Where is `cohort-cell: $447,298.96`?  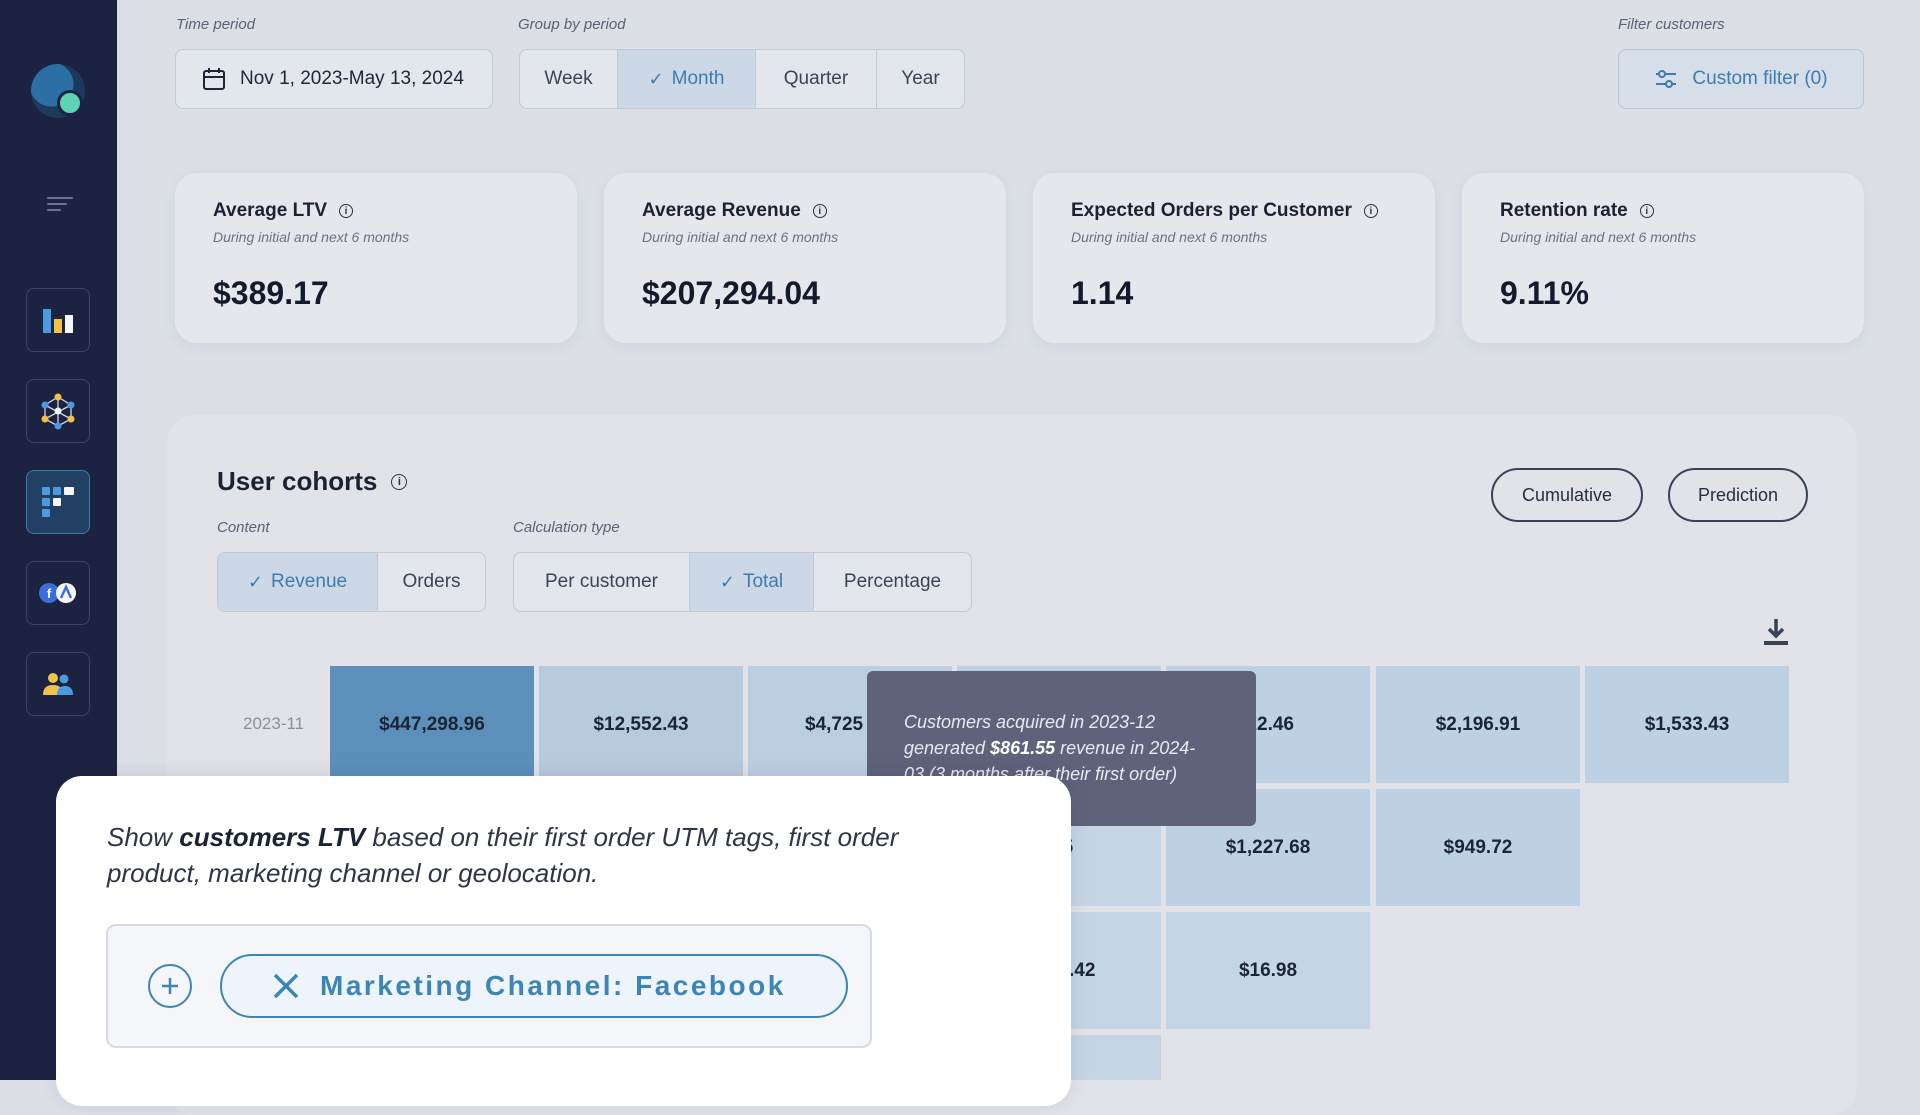
cohort-cell: $447,298.96 is located at coordinates (432, 724).